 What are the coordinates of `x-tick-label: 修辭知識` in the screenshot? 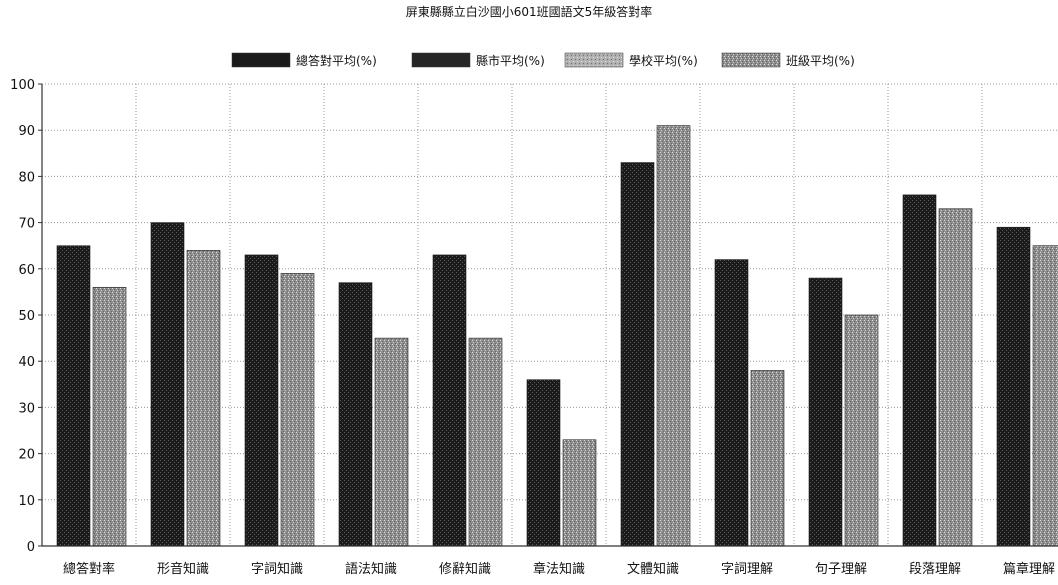 It's located at (465, 569).